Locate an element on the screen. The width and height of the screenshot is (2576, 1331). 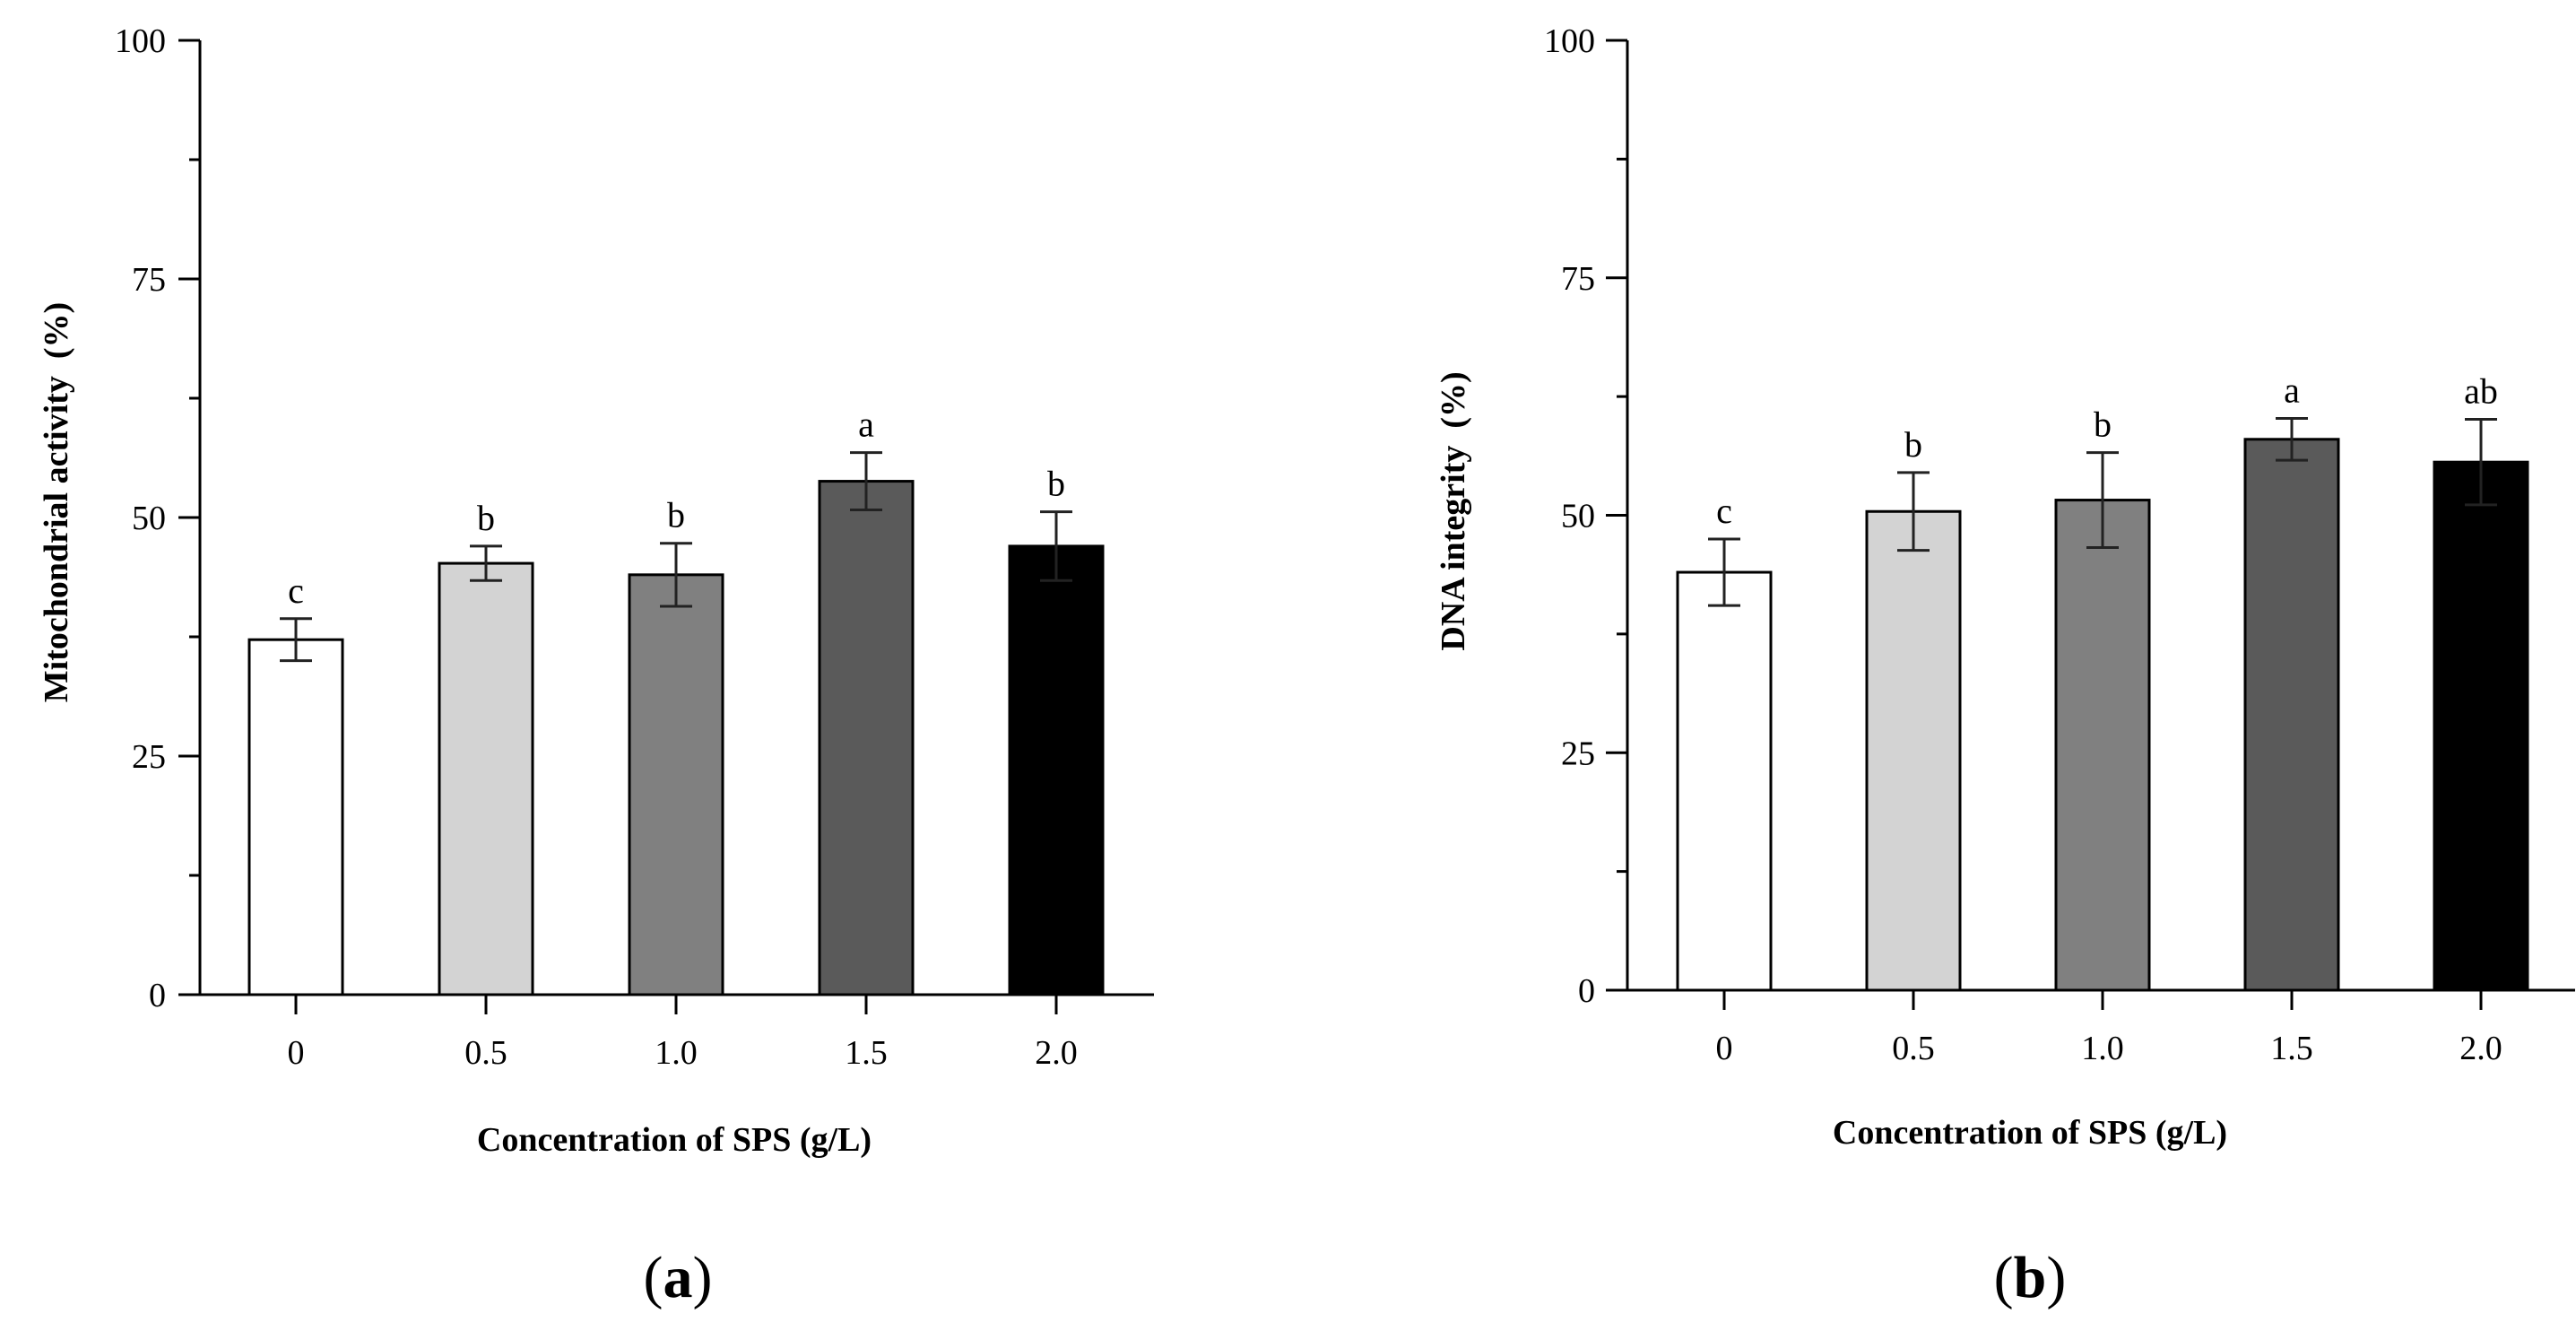
chart-b-y-tick-label: 0 is located at coordinates (1586, 991).